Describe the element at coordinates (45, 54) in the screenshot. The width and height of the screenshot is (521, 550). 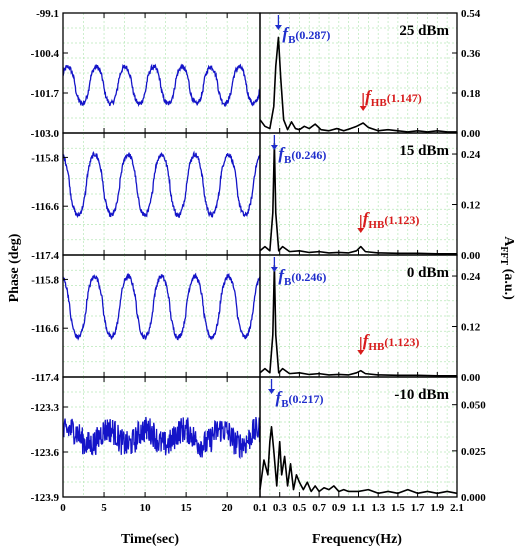
I see `phase-ytick-label-0-1: -100.4` at that location.